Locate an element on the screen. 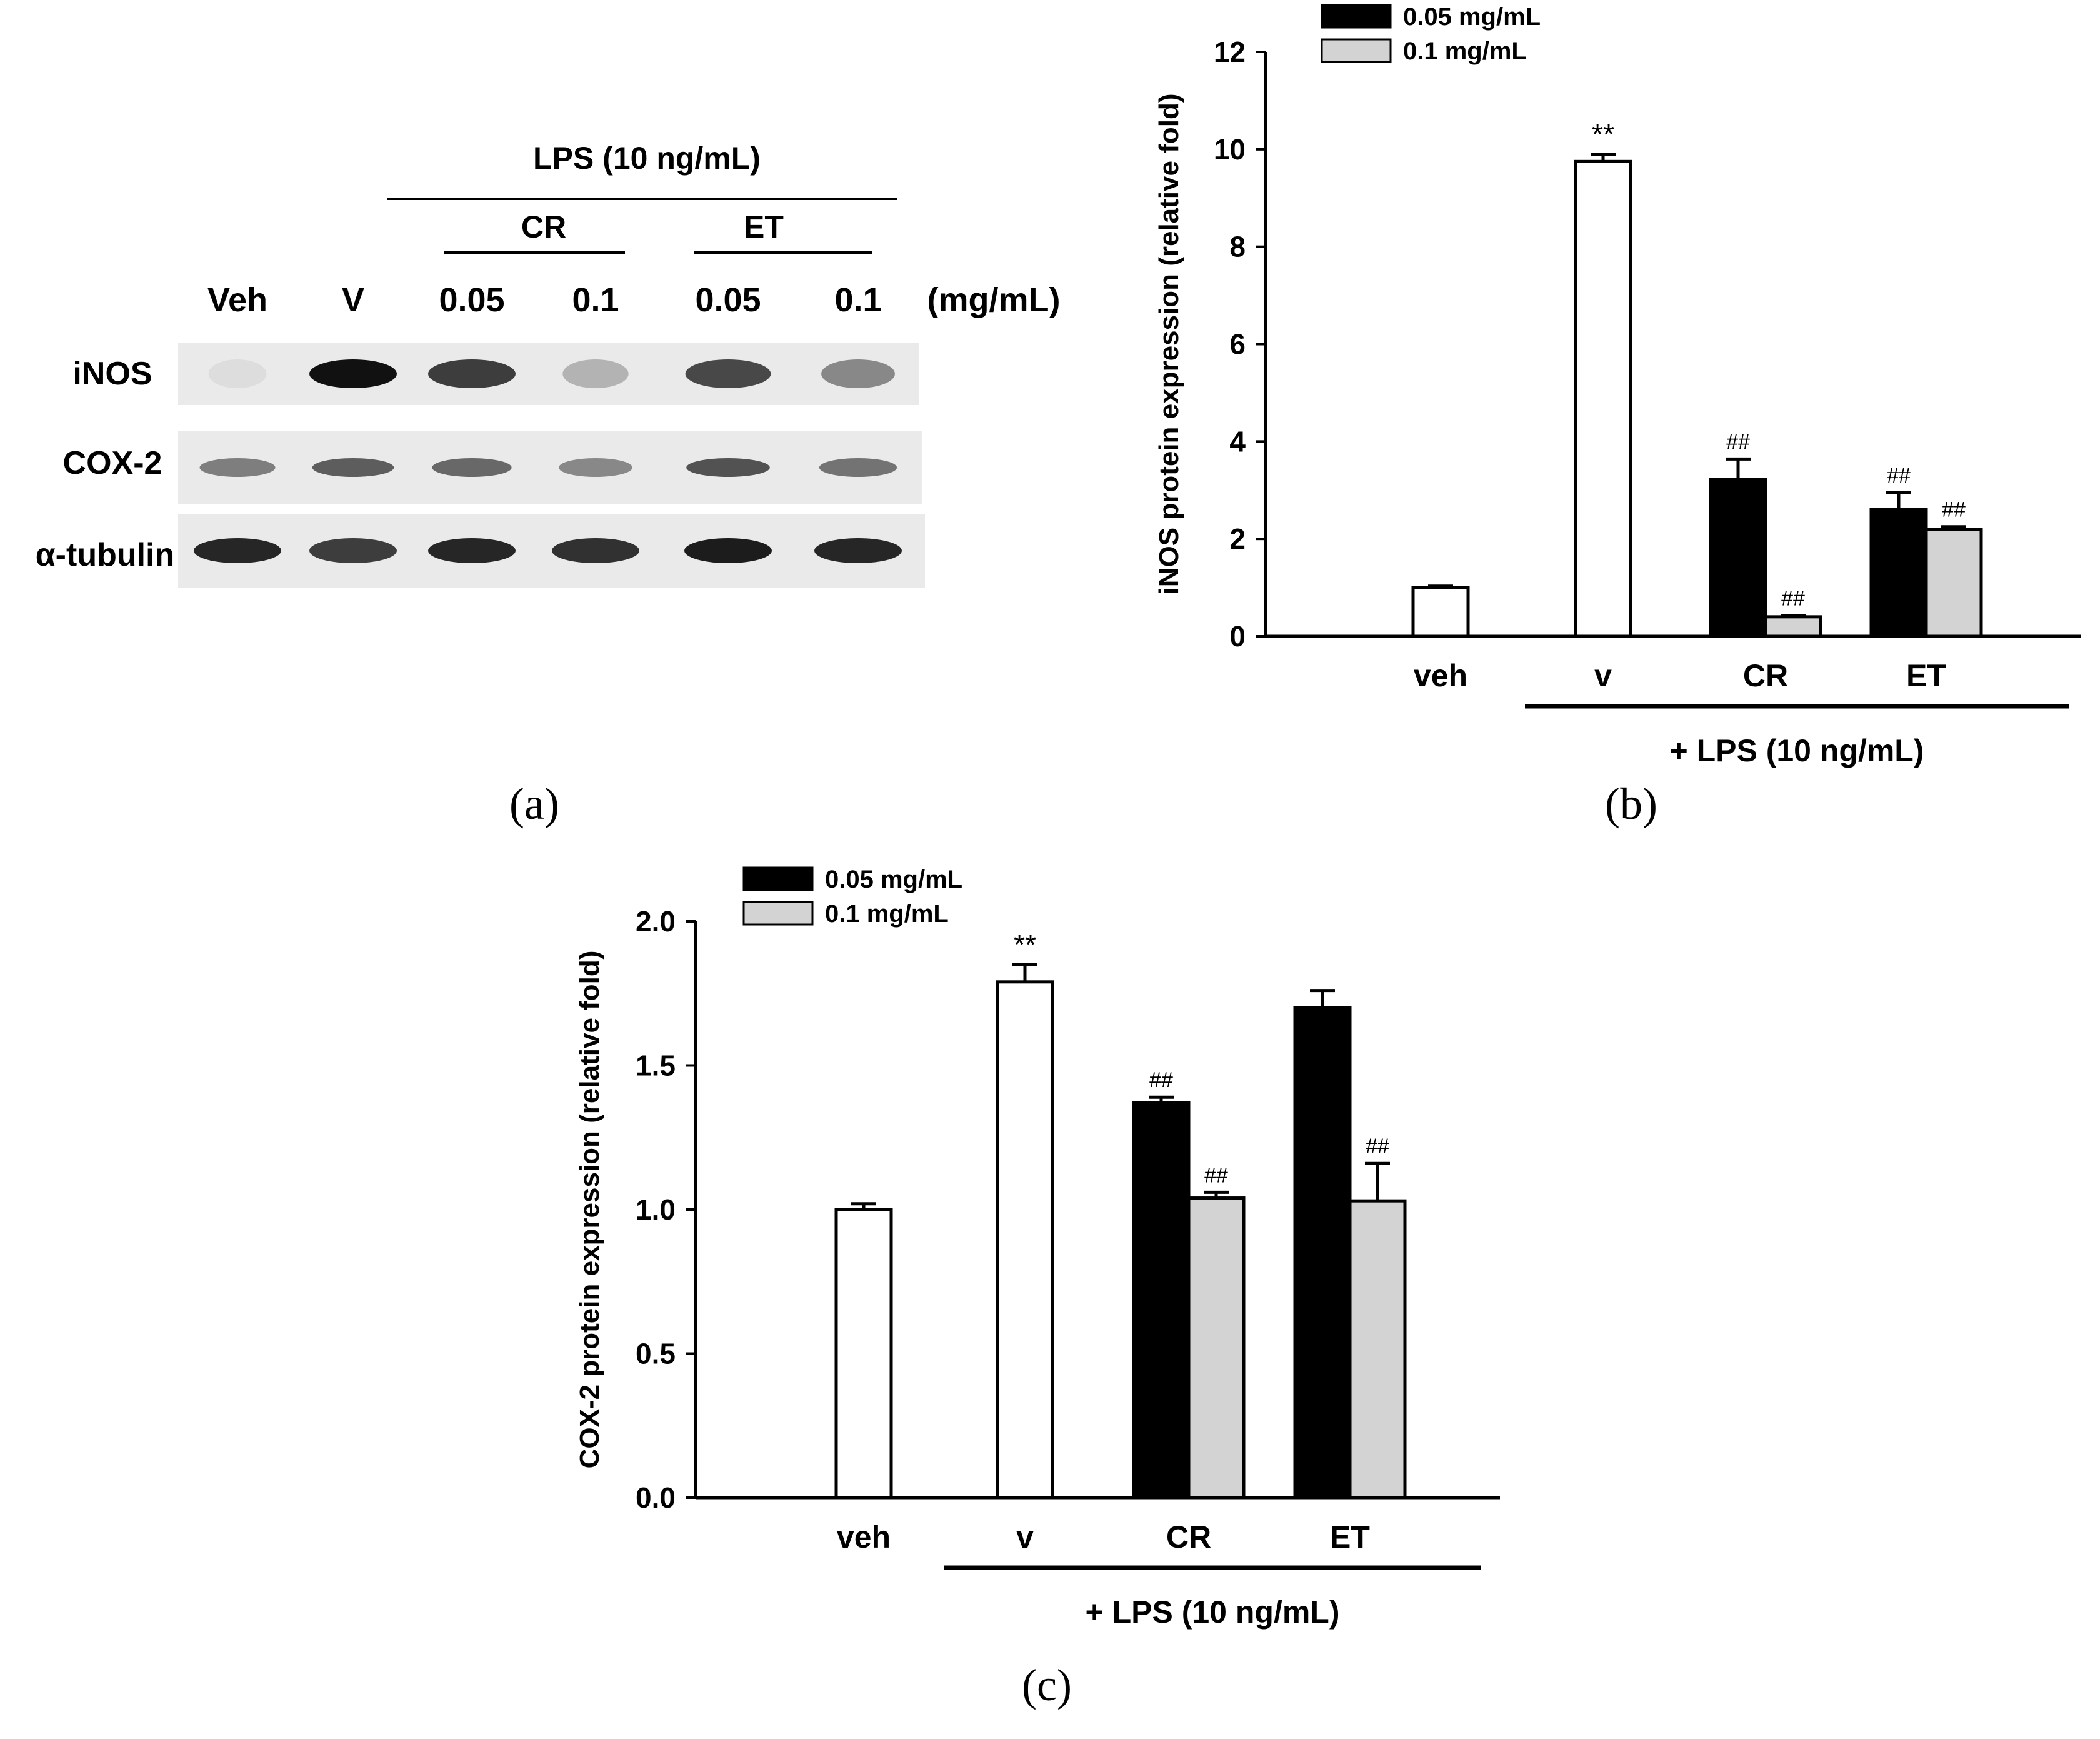  blot-row-label-inos: iNOS is located at coordinates (112, 374).